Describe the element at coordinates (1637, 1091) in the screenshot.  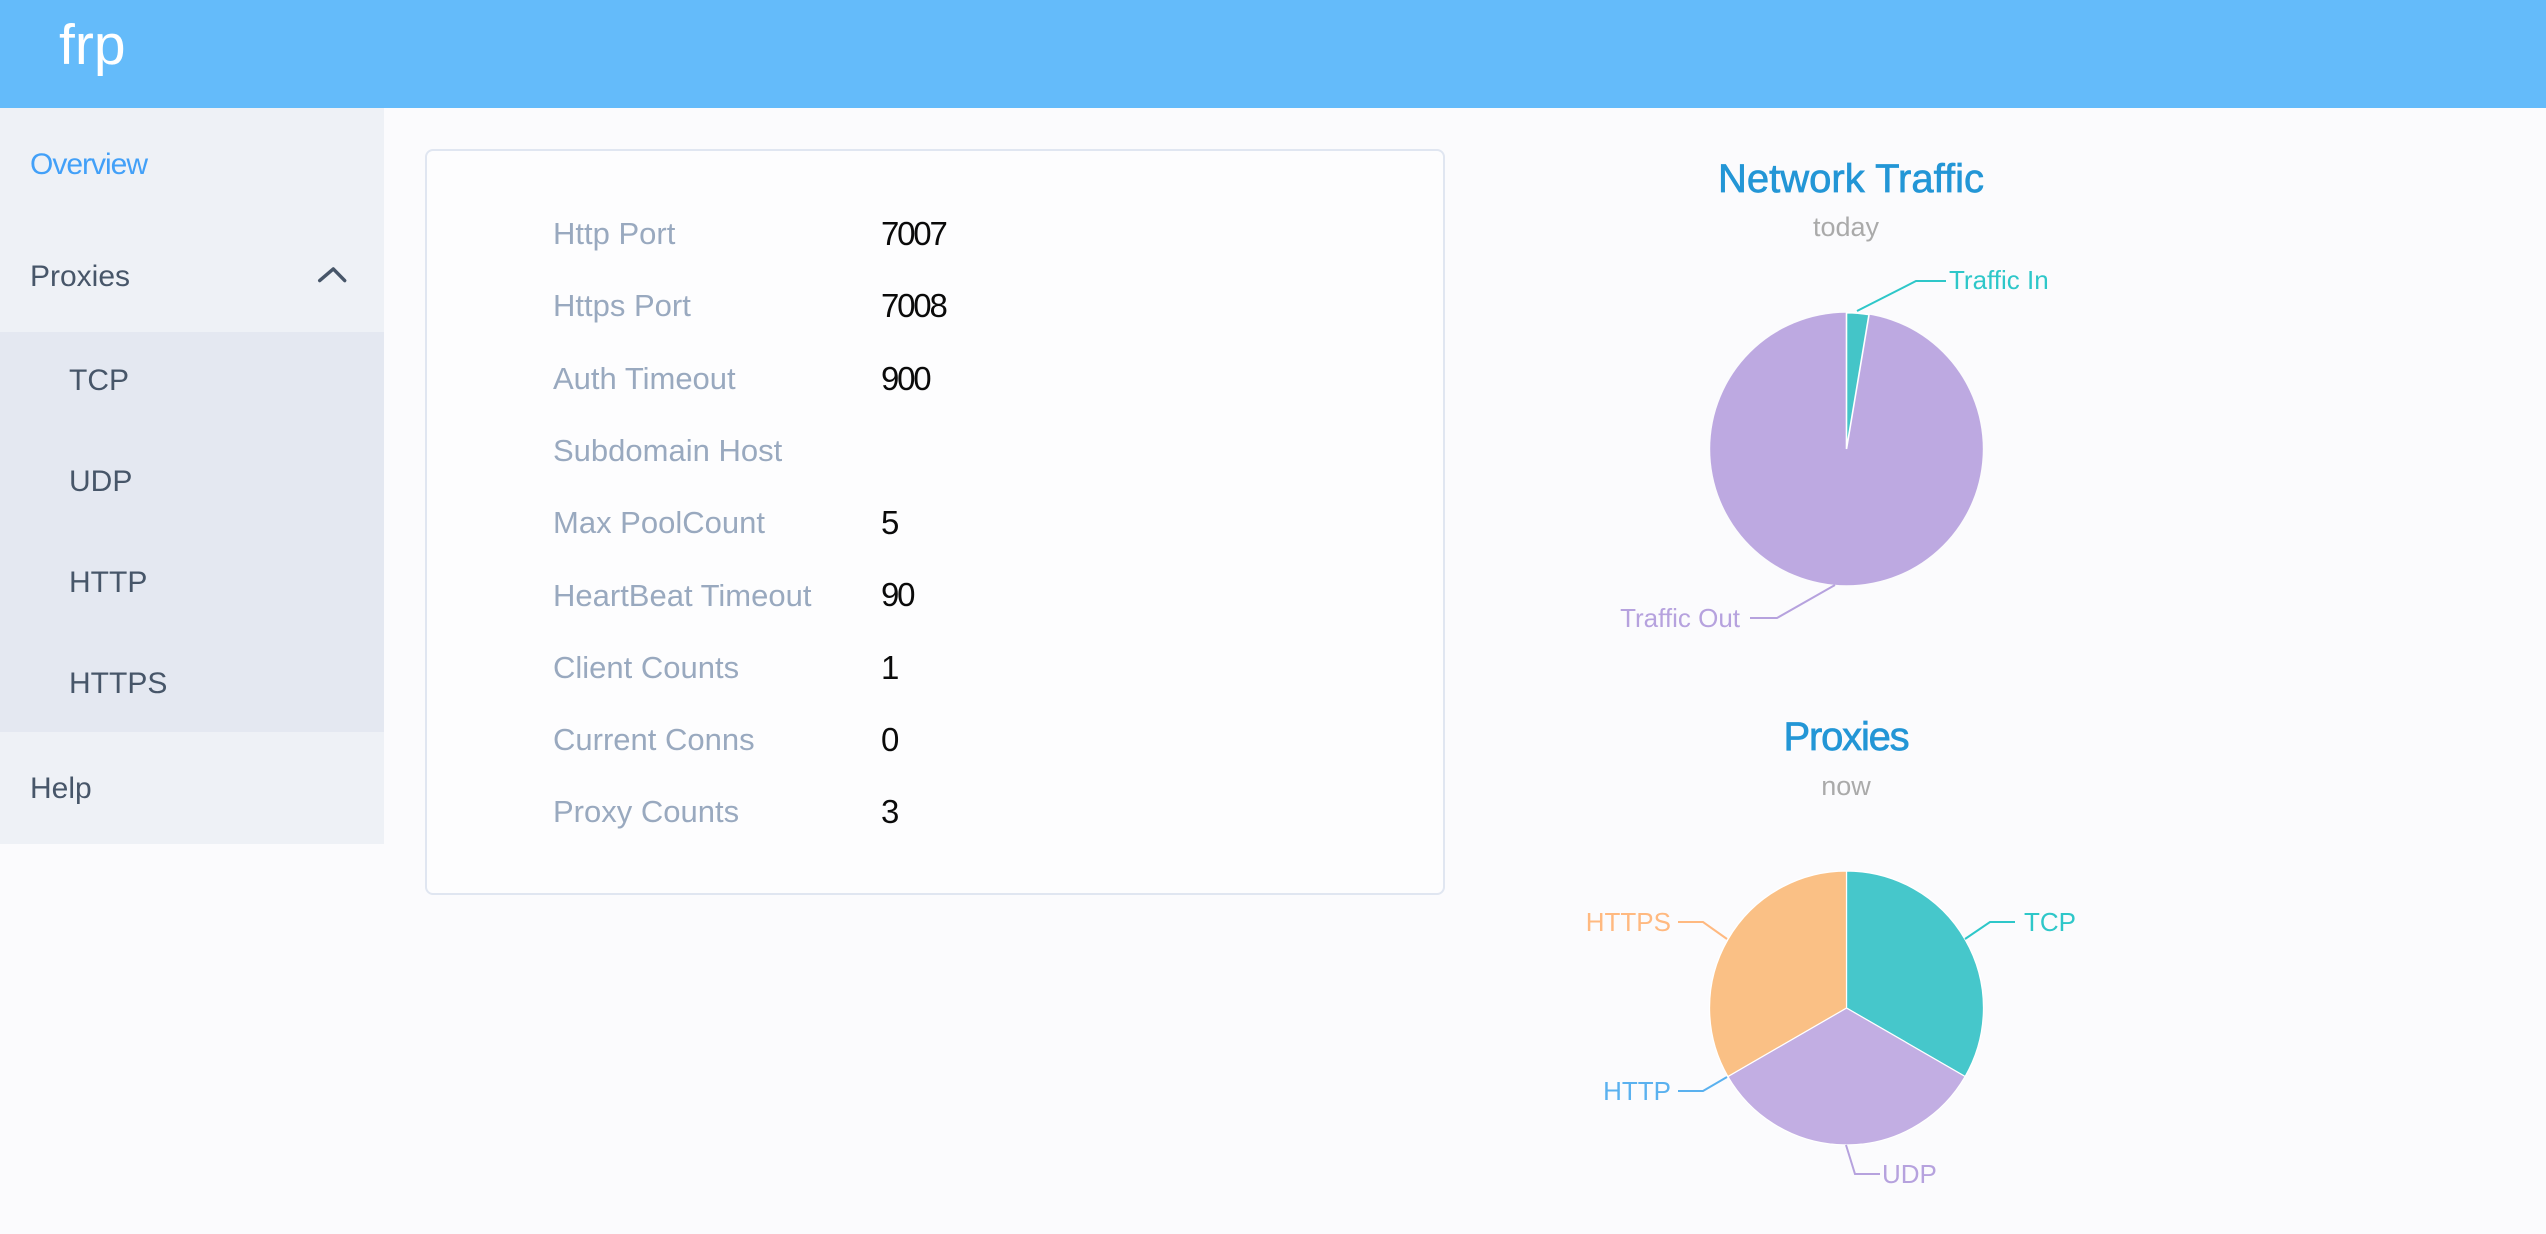
I see `svg-text: HTTP` at that location.